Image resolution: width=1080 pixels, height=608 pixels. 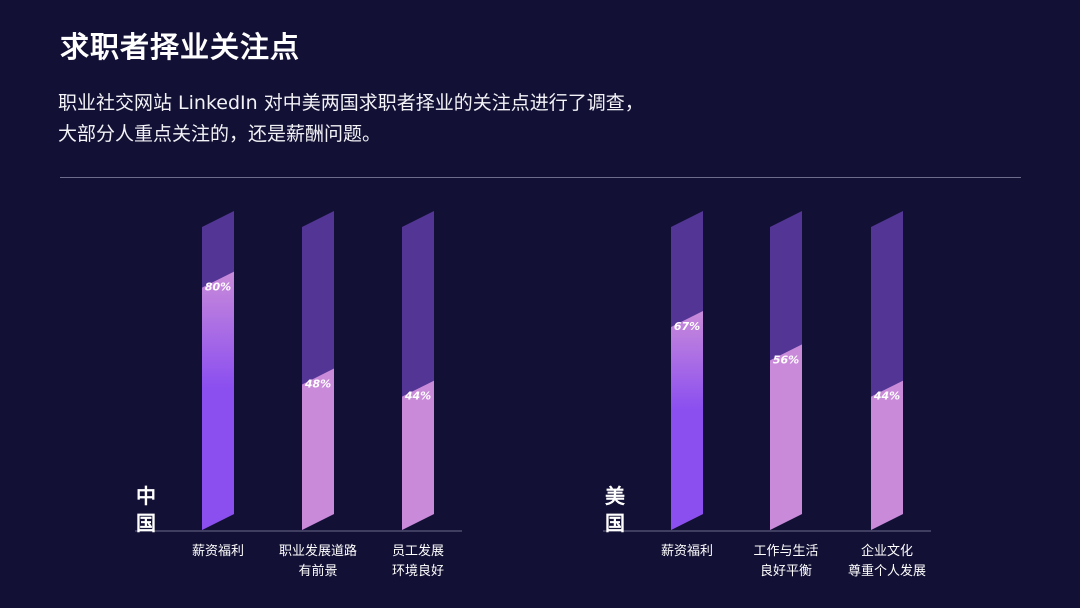 What do you see at coordinates (887, 571) in the screenshot?
I see `usa-category-label-2: 尊重个人发展` at bounding box center [887, 571].